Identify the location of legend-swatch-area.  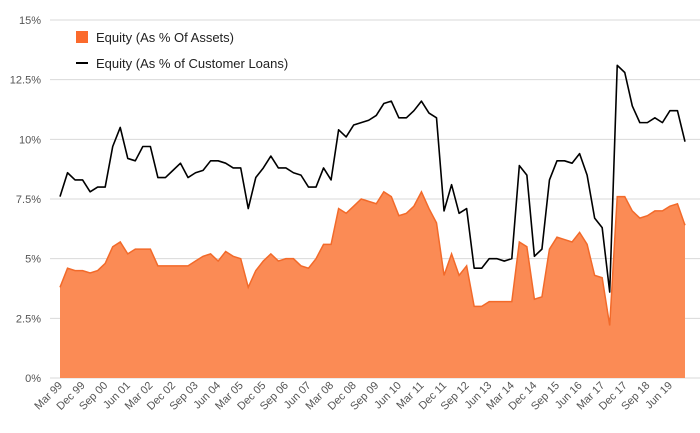
(82, 37).